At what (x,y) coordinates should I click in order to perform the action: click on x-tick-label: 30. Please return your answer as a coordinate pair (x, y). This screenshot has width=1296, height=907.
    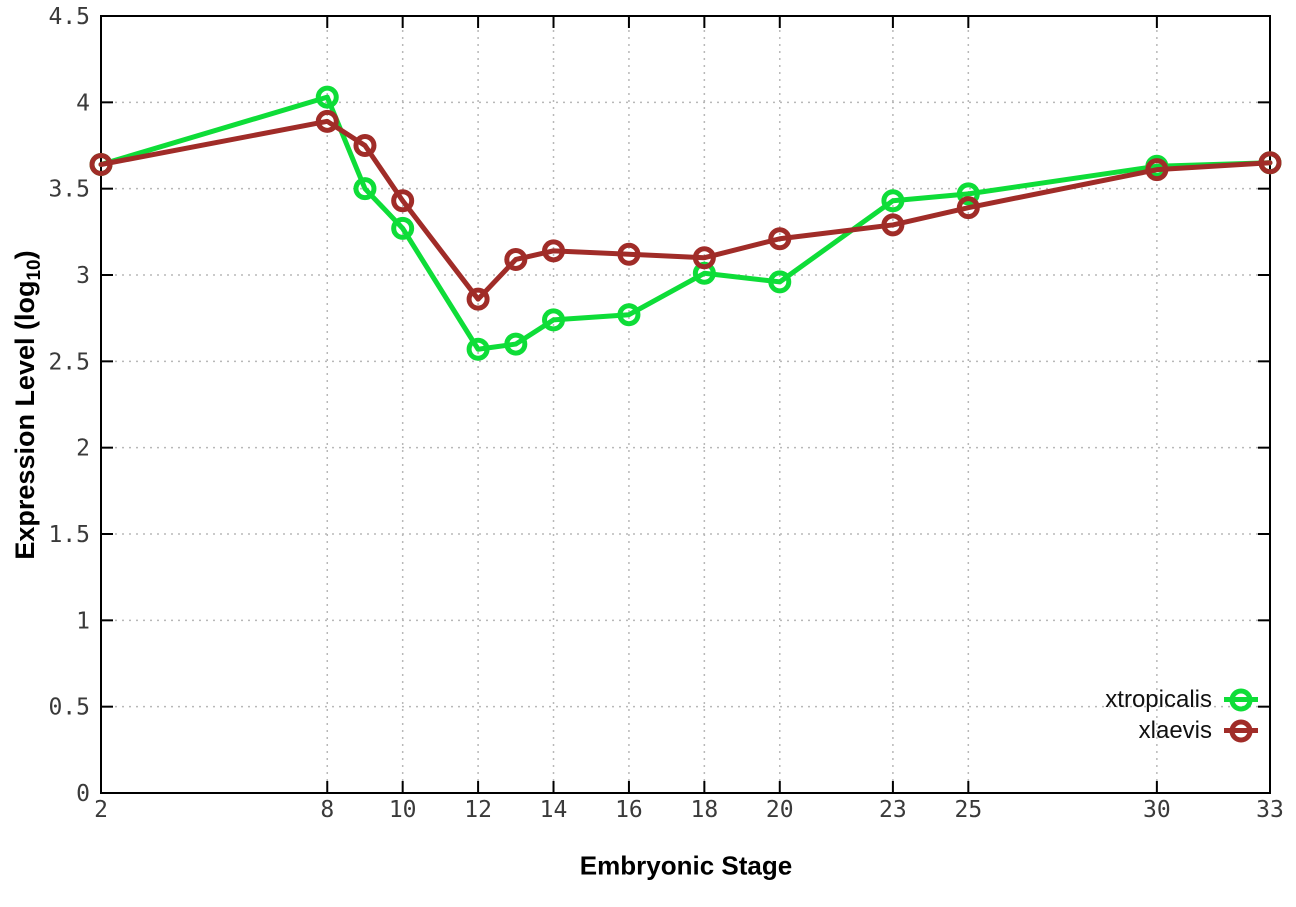
    Looking at the image, I should click on (1157, 810).